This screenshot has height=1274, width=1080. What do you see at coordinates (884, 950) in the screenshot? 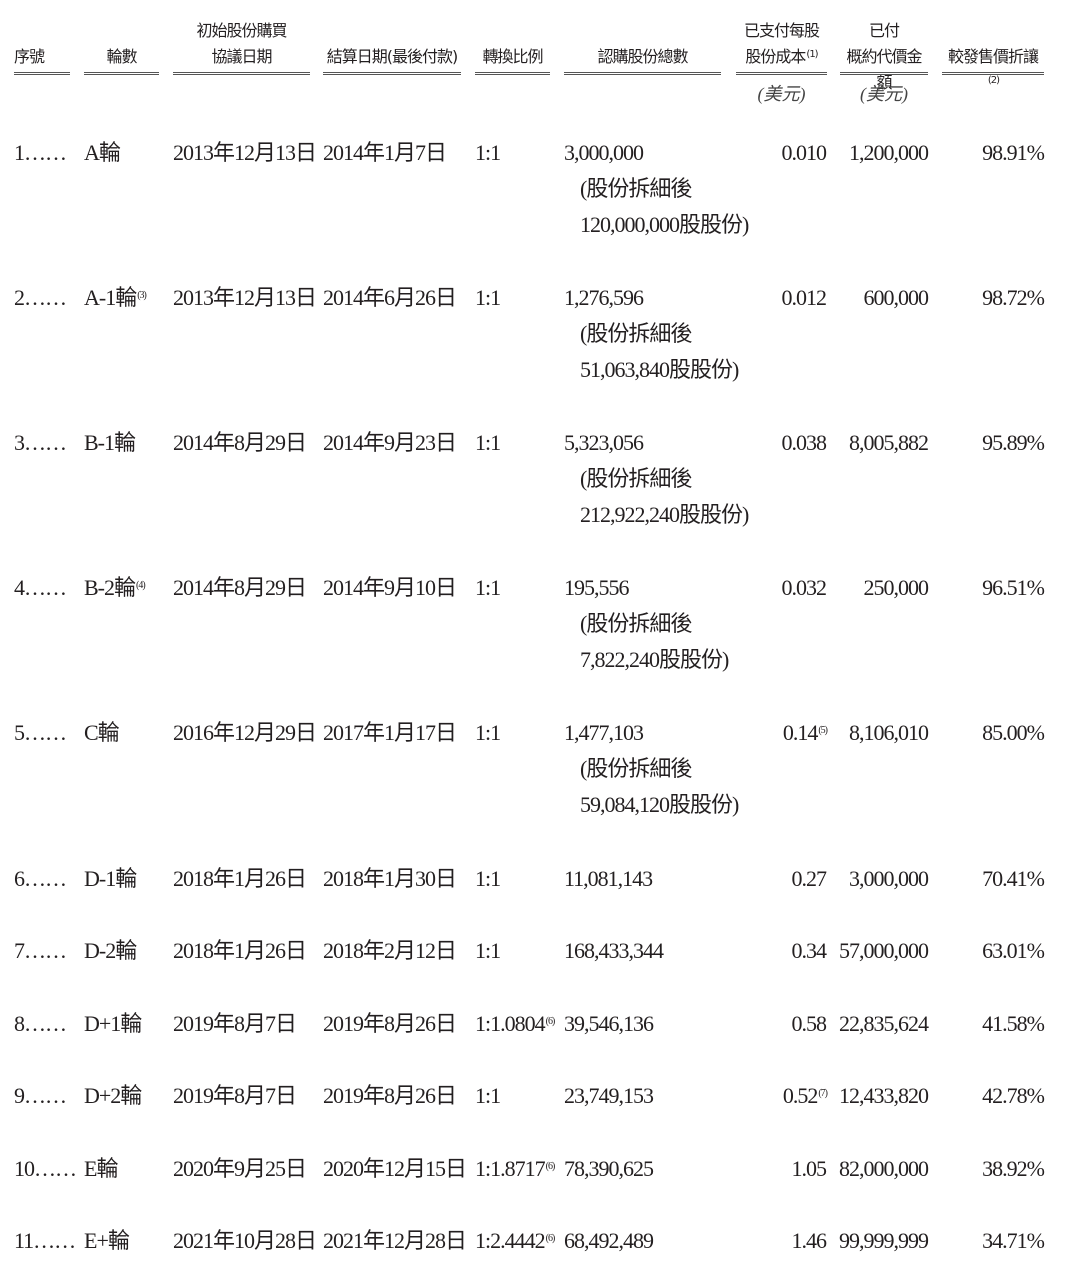
I see `row-consideration: 57,000,000` at bounding box center [884, 950].